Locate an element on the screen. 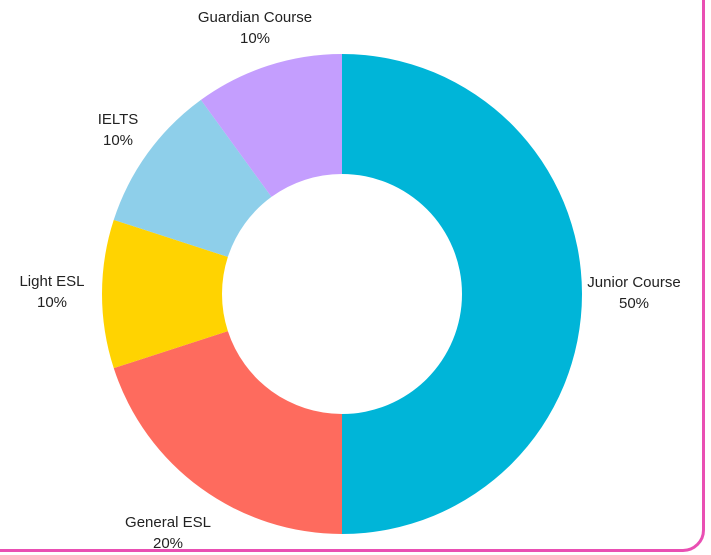 The height and width of the screenshot is (555, 711). slice-label-ielts: IELTS is located at coordinates (118, 119).